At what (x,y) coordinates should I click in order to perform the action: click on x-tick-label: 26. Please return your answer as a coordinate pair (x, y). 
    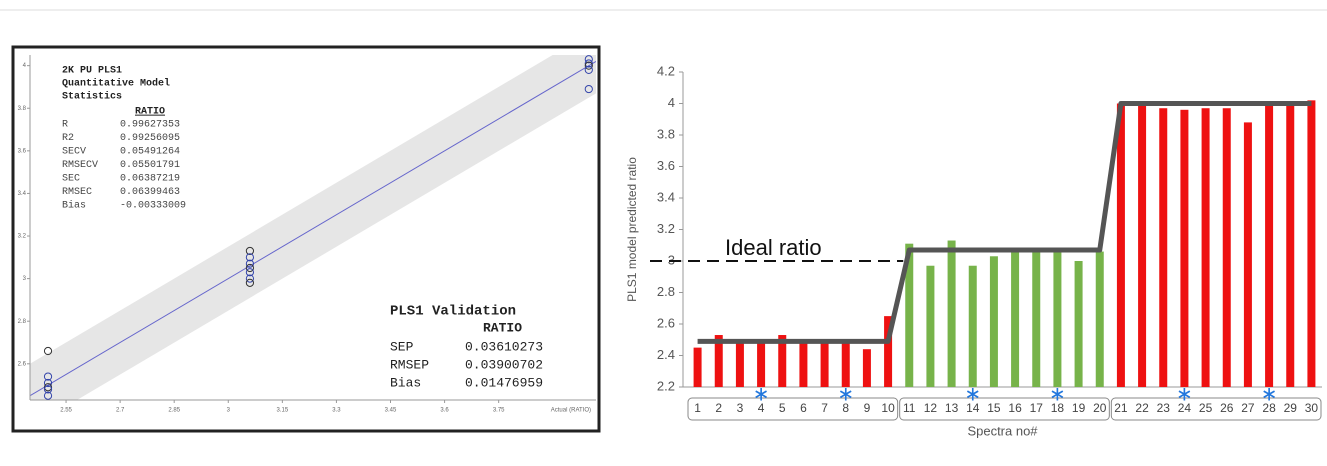
    Looking at the image, I should click on (1227, 408).